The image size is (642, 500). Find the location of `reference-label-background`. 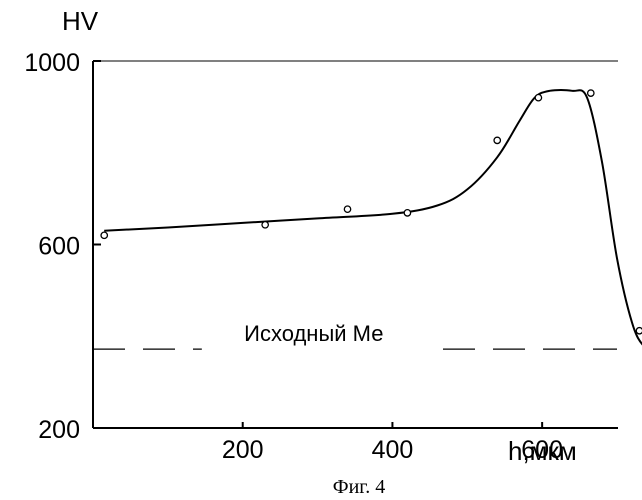

reference-label-background is located at coordinates (314, 349).